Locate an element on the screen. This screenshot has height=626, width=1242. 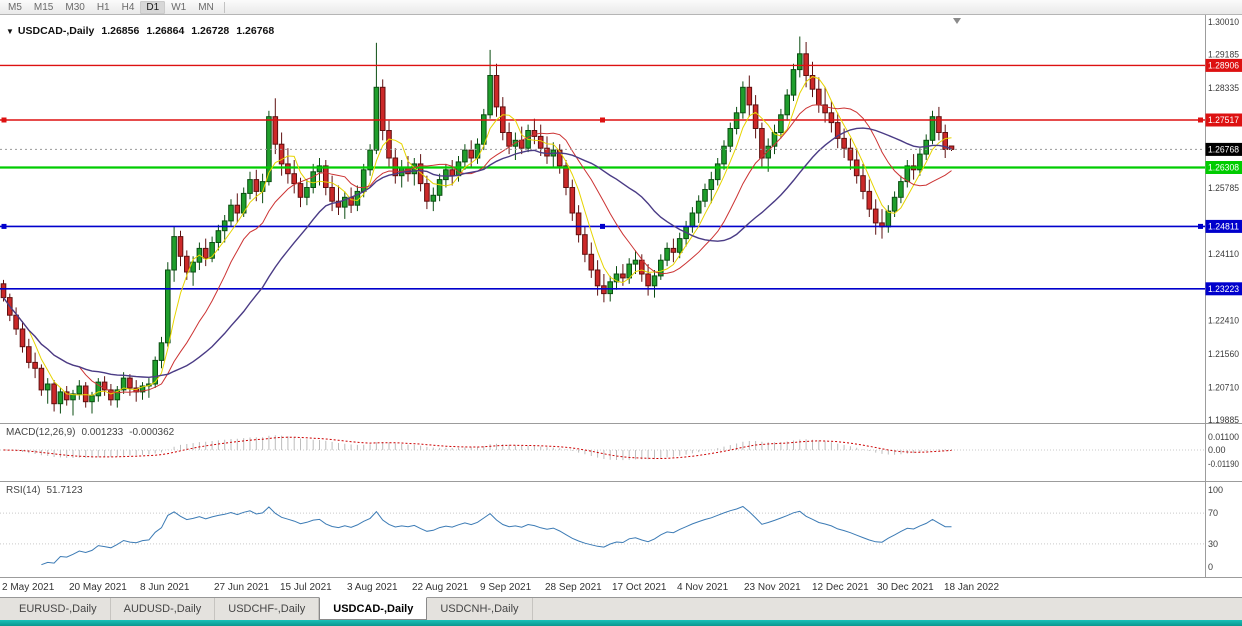
timeframe-button-w1: W1 is located at coordinates (179, 7).